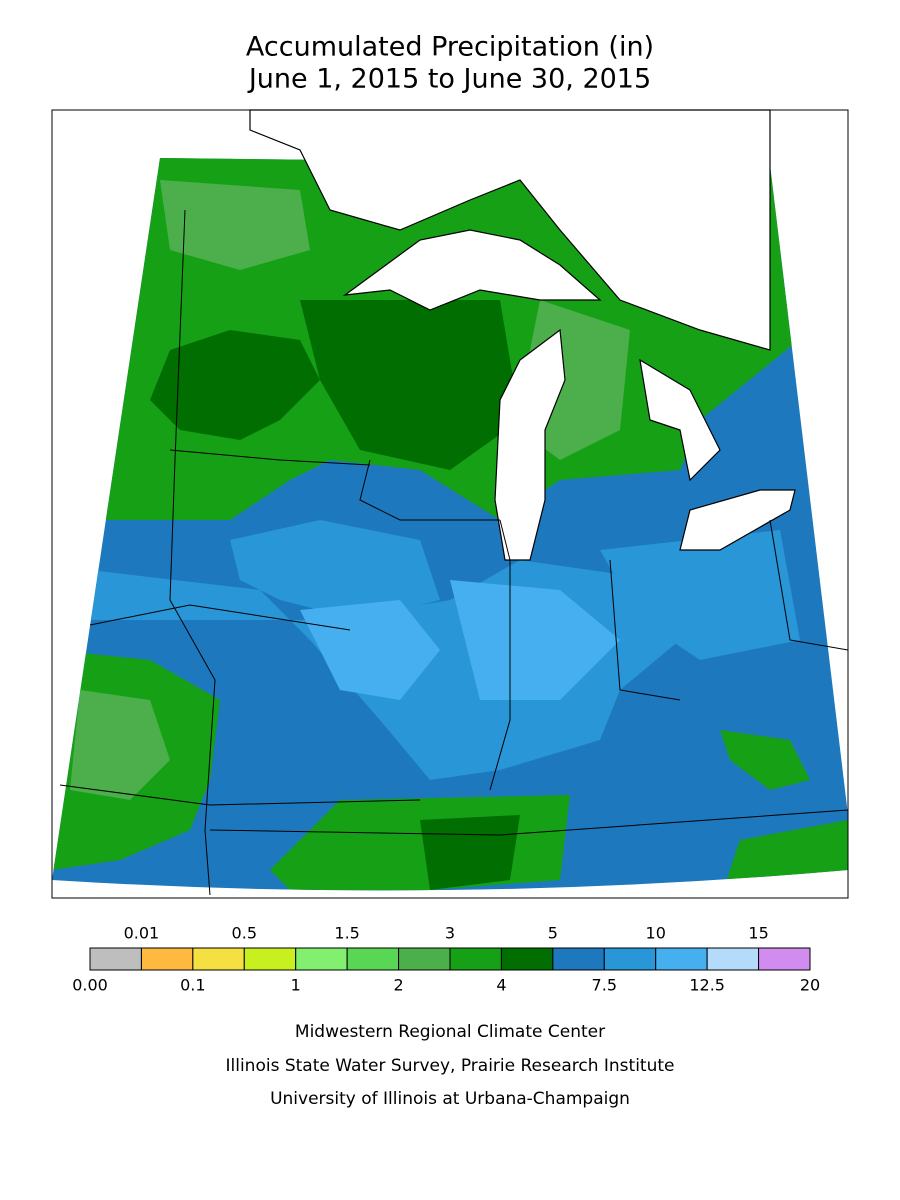  Describe the element at coordinates (244, 933) in the screenshot. I see `legend-label: 0.5` at that location.